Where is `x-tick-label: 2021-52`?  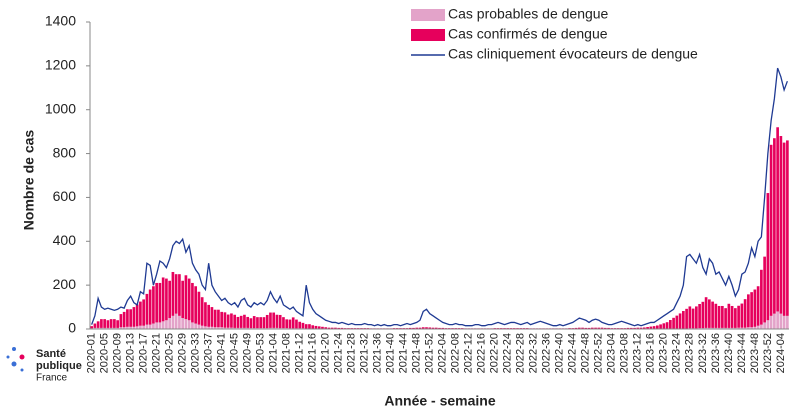 x-tick-label: 2021-52 is located at coordinates (430, 353).